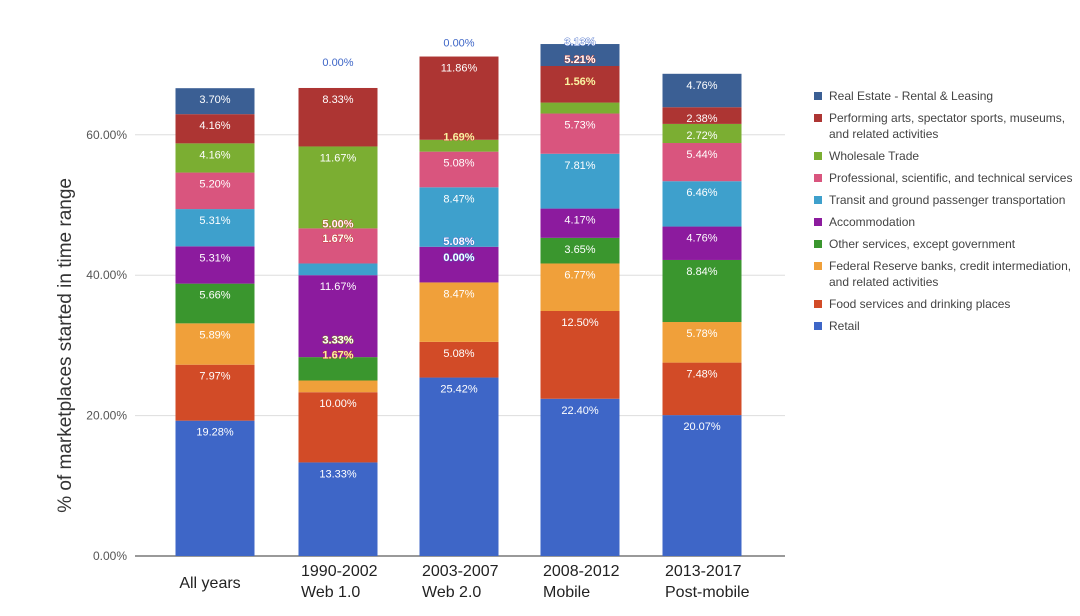 This screenshot has width=1080, height=616. I want to click on data-label: 4.17%, so click(579, 221).